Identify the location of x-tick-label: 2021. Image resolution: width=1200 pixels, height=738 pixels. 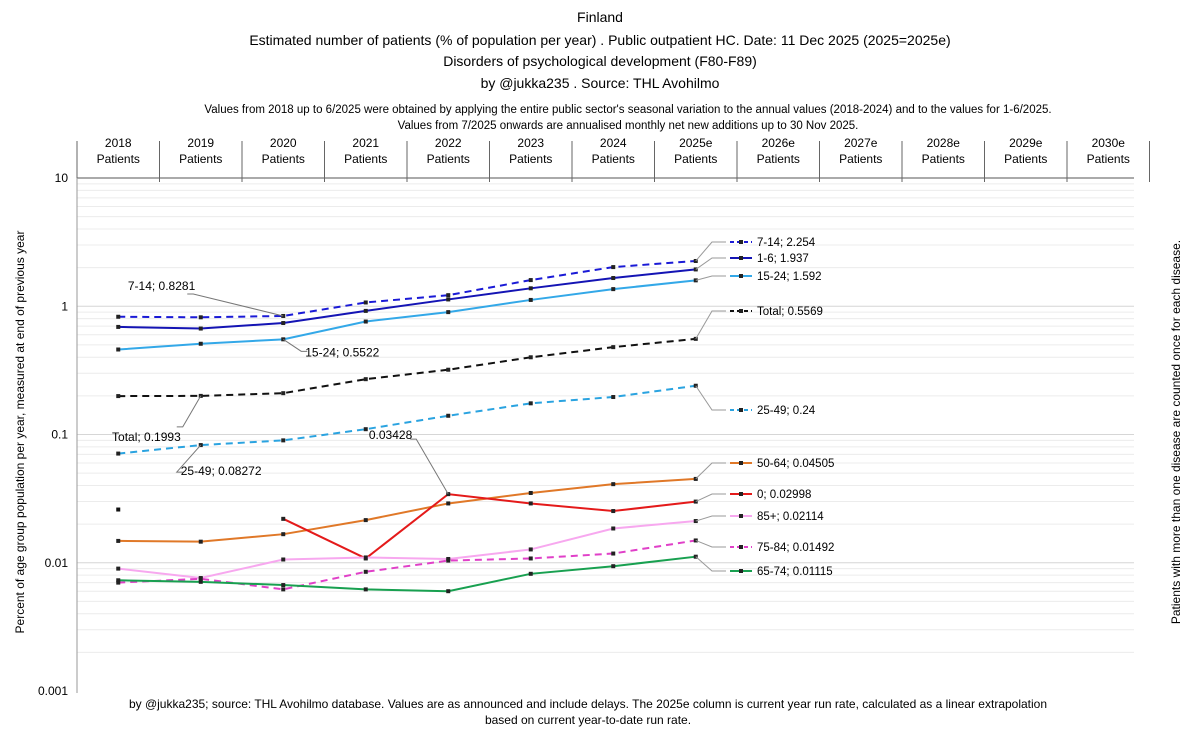
(365, 143).